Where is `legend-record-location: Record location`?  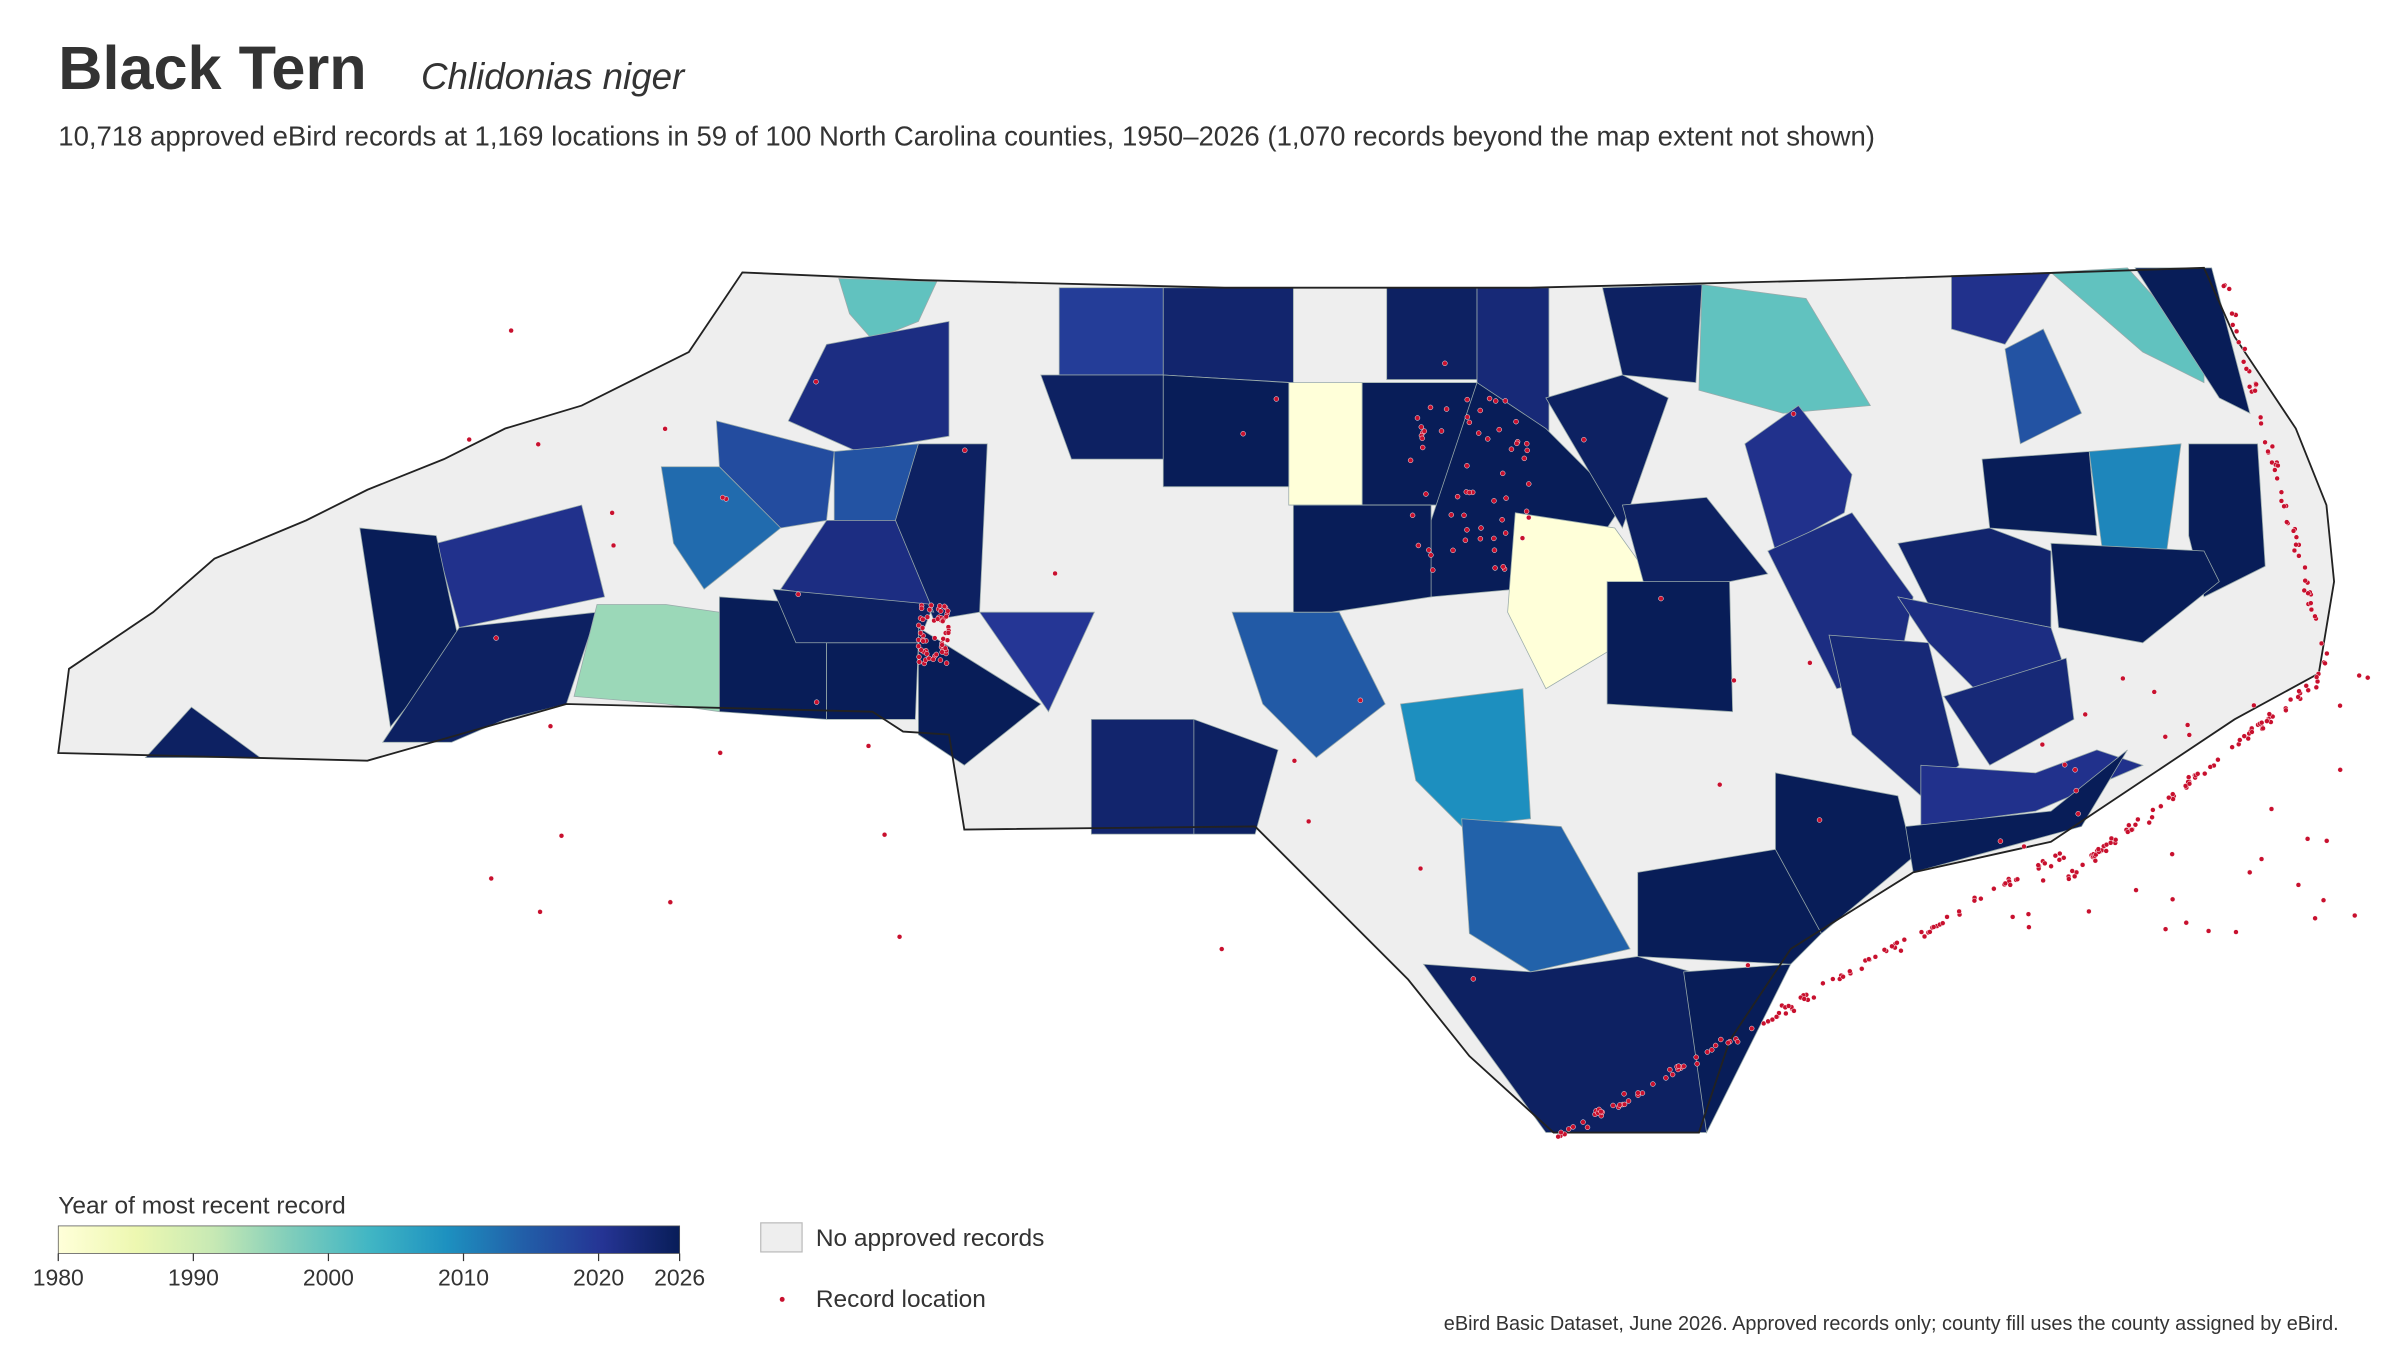
legend-record-location: Record location is located at coordinates (901, 1299).